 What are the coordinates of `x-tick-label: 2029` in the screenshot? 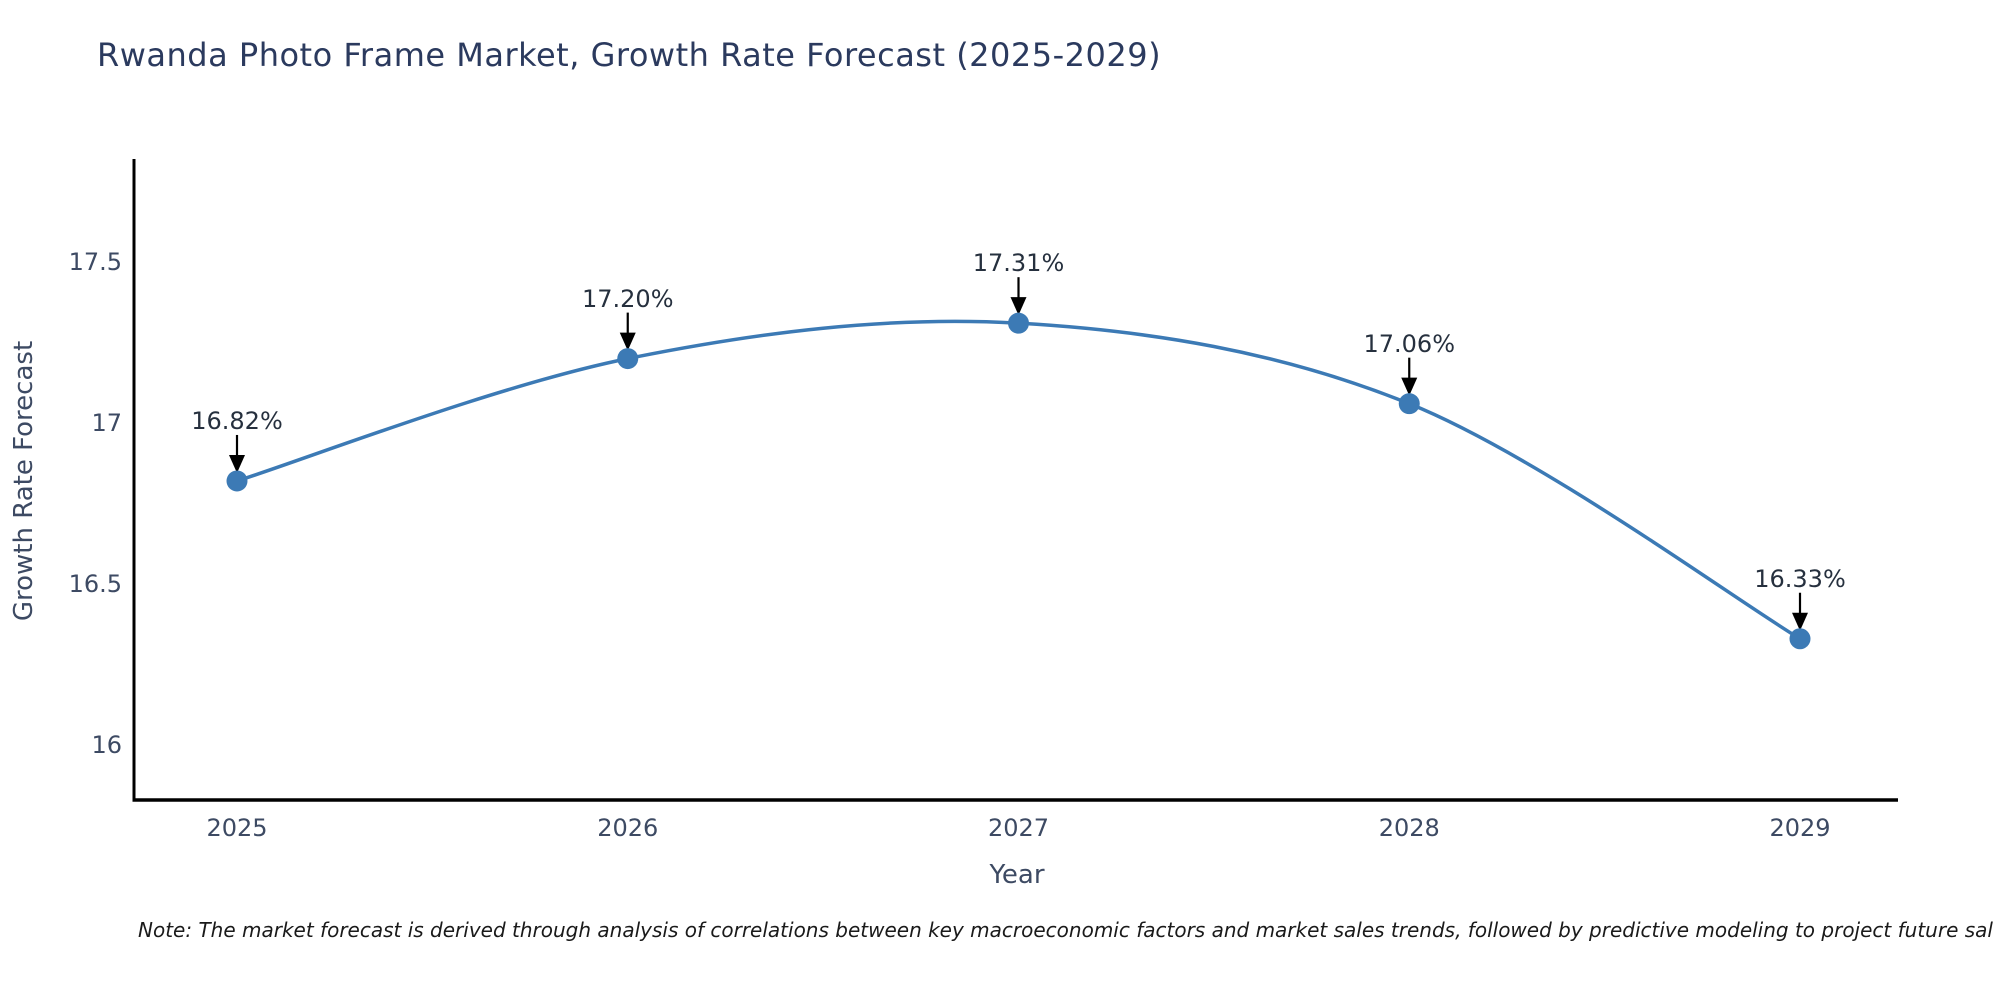 It's located at (1800, 828).